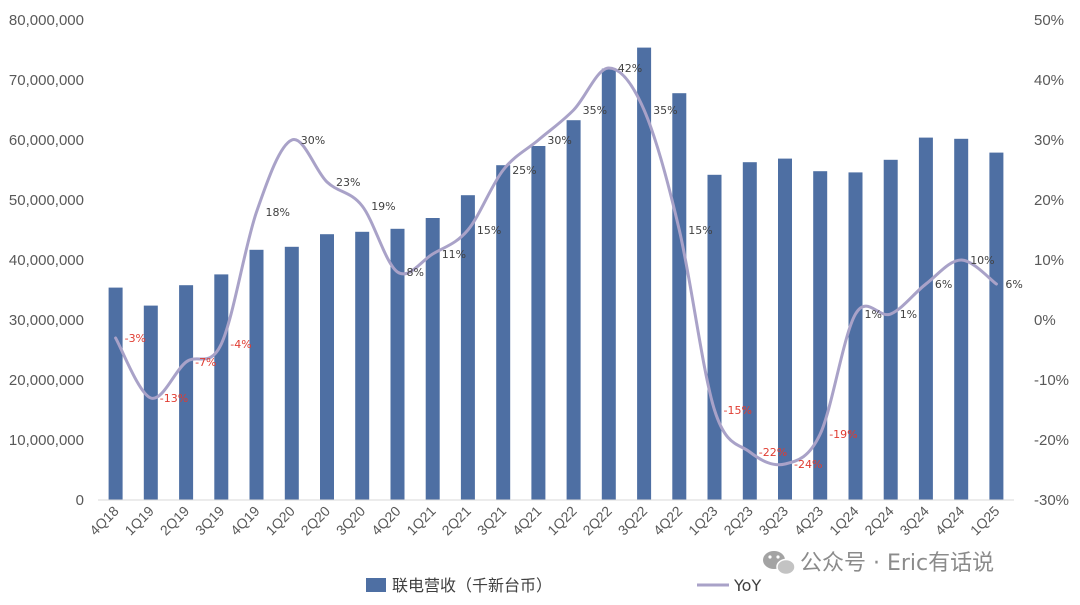 The width and height of the screenshot is (1080, 605). What do you see at coordinates (982, 260) in the screenshot?
I see `yoy-label-4Q24: 10%` at bounding box center [982, 260].